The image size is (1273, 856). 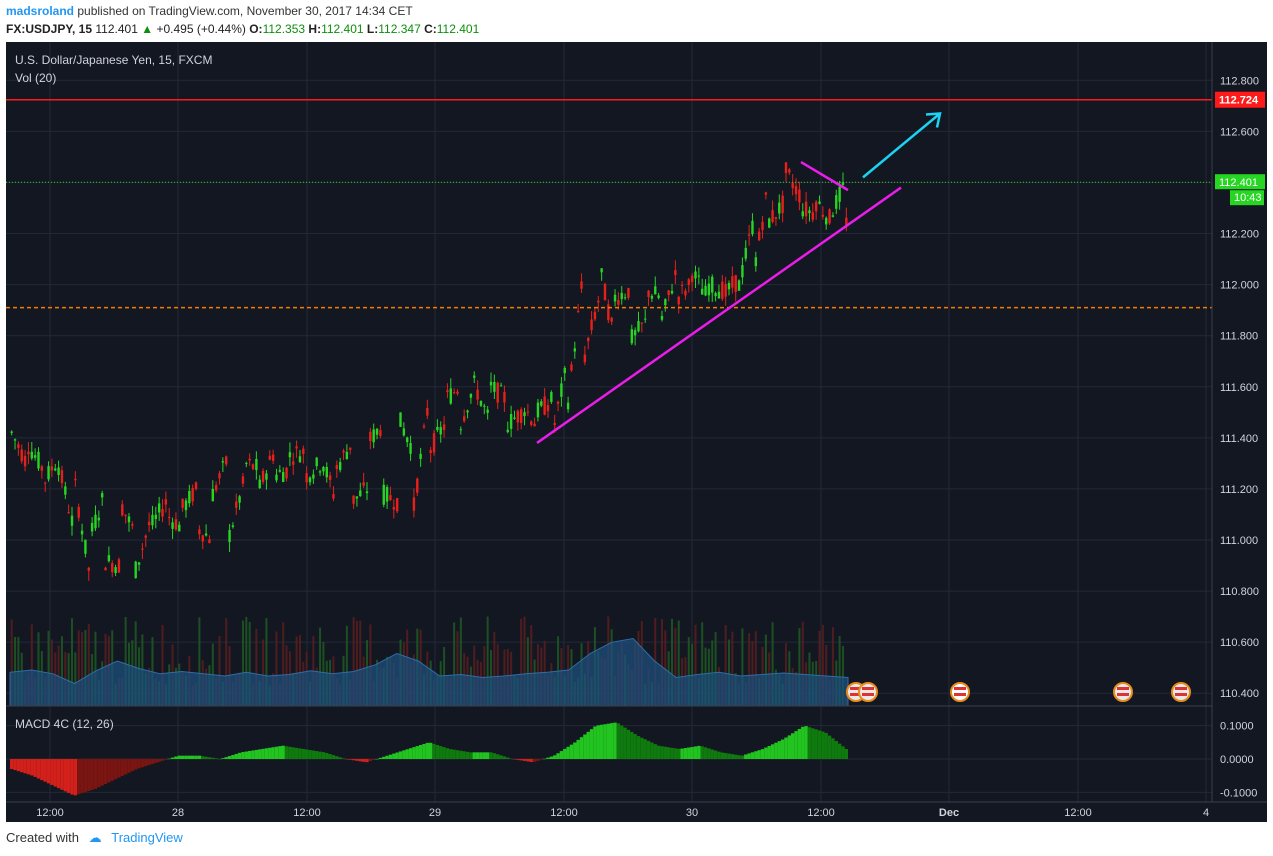 What do you see at coordinates (824, 176) in the screenshot?
I see `pennant-upper-line` at bounding box center [824, 176].